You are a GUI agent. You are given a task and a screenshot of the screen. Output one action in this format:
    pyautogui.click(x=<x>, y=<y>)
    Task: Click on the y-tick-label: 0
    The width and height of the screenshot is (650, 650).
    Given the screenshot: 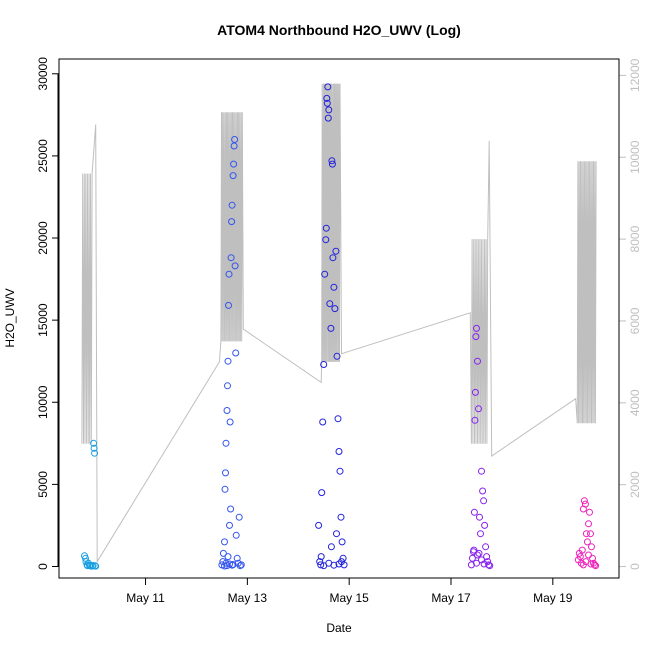 What is the action you would take?
    pyautogui.click(x=43, y=566)
    